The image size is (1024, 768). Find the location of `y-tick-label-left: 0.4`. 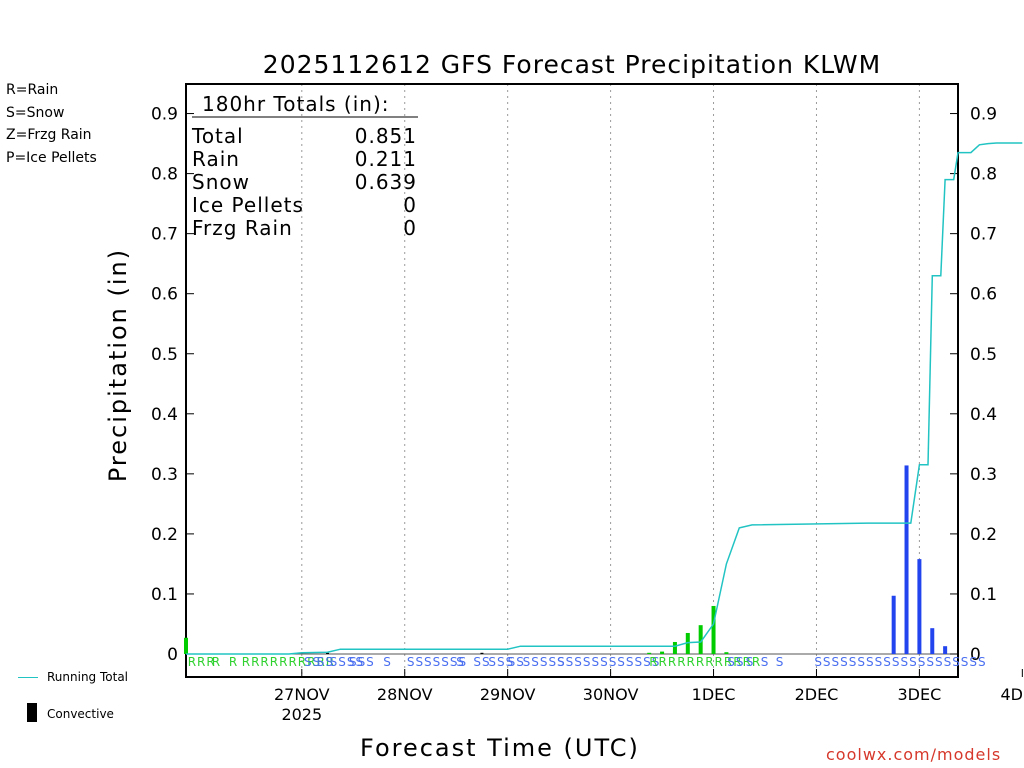

y-tick-label-left: 0.4 is located at coordinates (164, 415).